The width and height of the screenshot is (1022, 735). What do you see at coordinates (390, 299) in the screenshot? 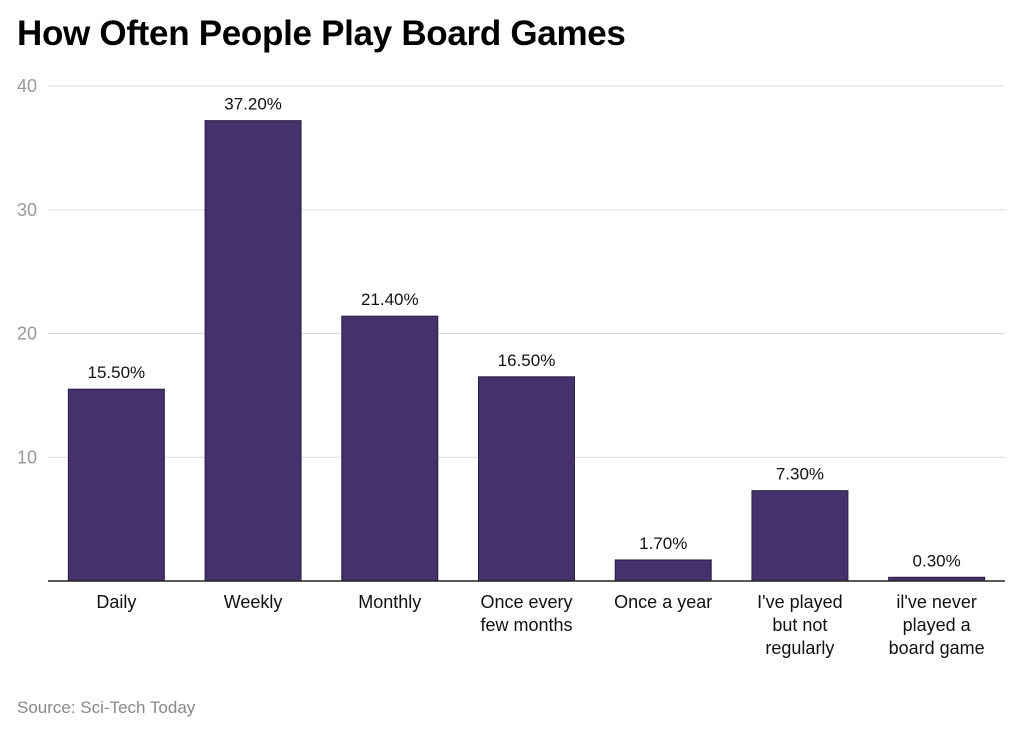
I see `data-label: 21.40%` at bounding box center [390, 299].